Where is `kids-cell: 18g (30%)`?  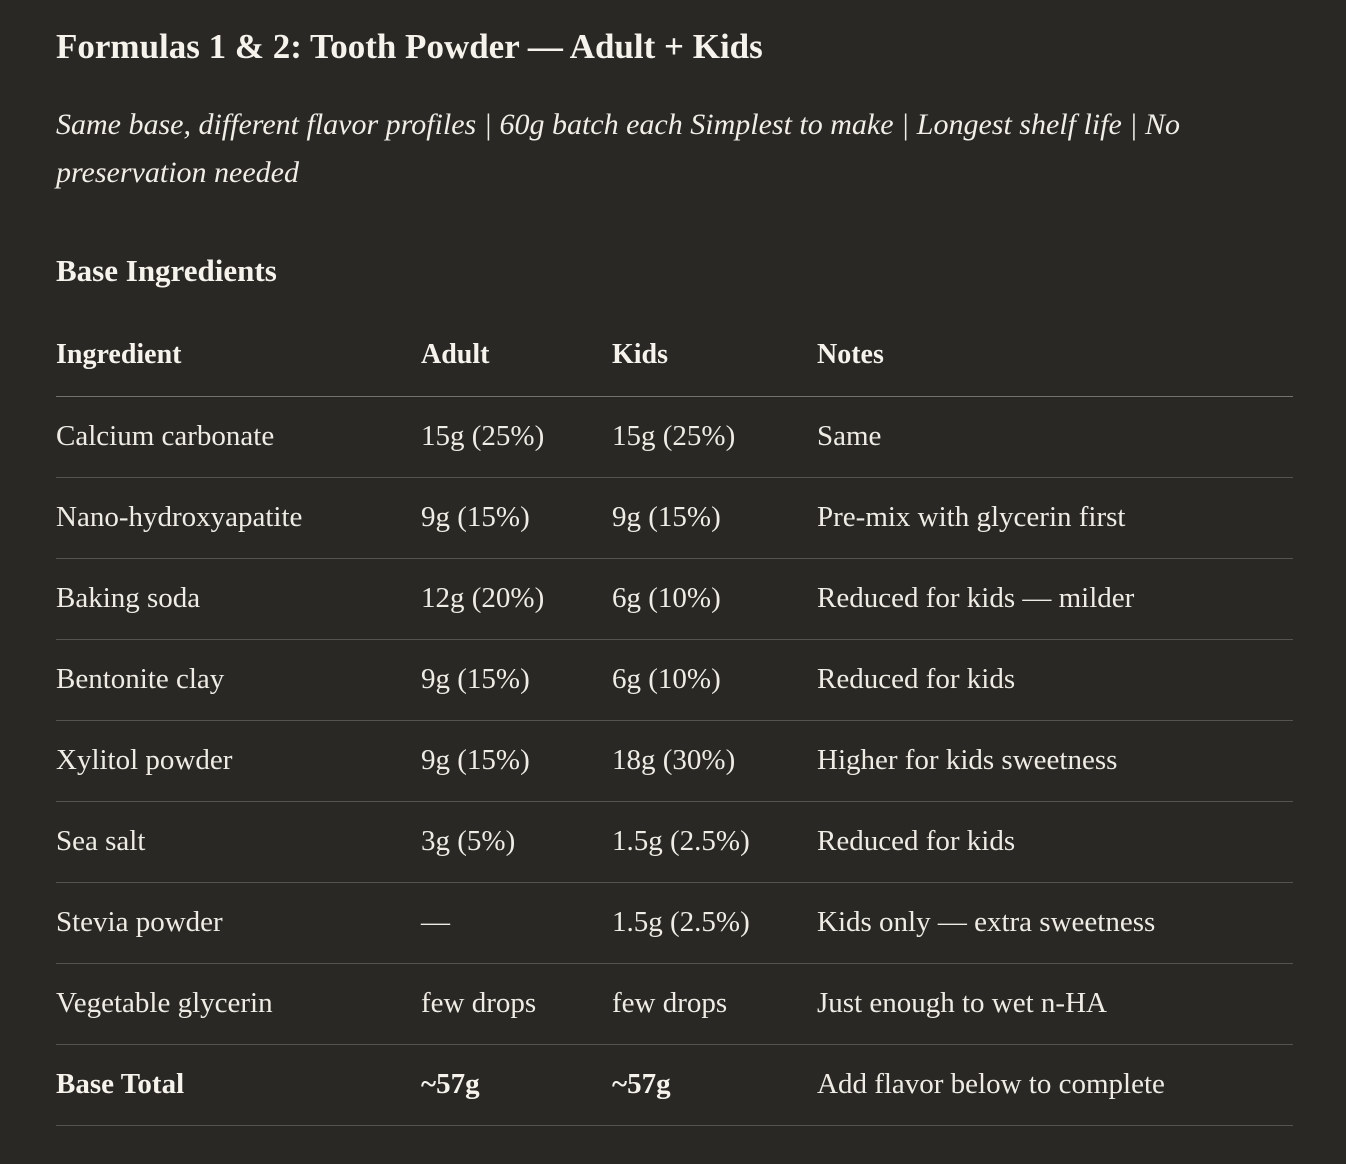 kids-cell: 18g (30%) is located at coordinates (714, 761).